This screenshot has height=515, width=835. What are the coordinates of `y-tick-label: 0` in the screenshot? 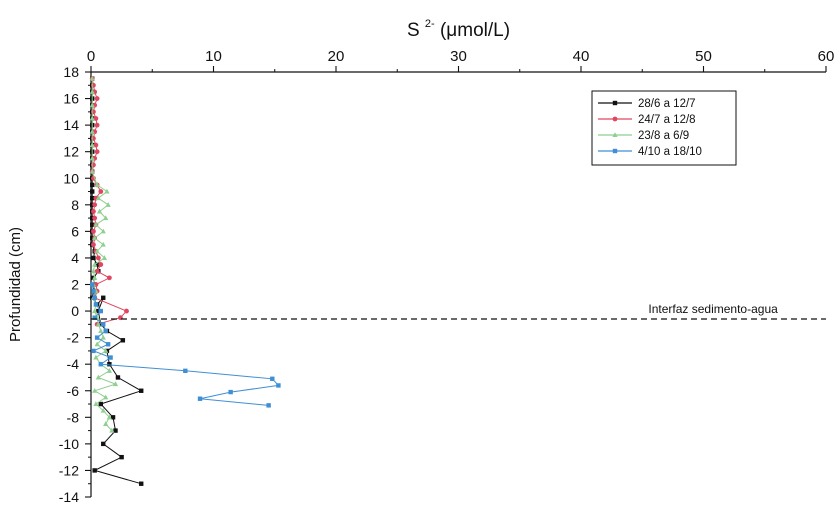 It's located at (75, 311).